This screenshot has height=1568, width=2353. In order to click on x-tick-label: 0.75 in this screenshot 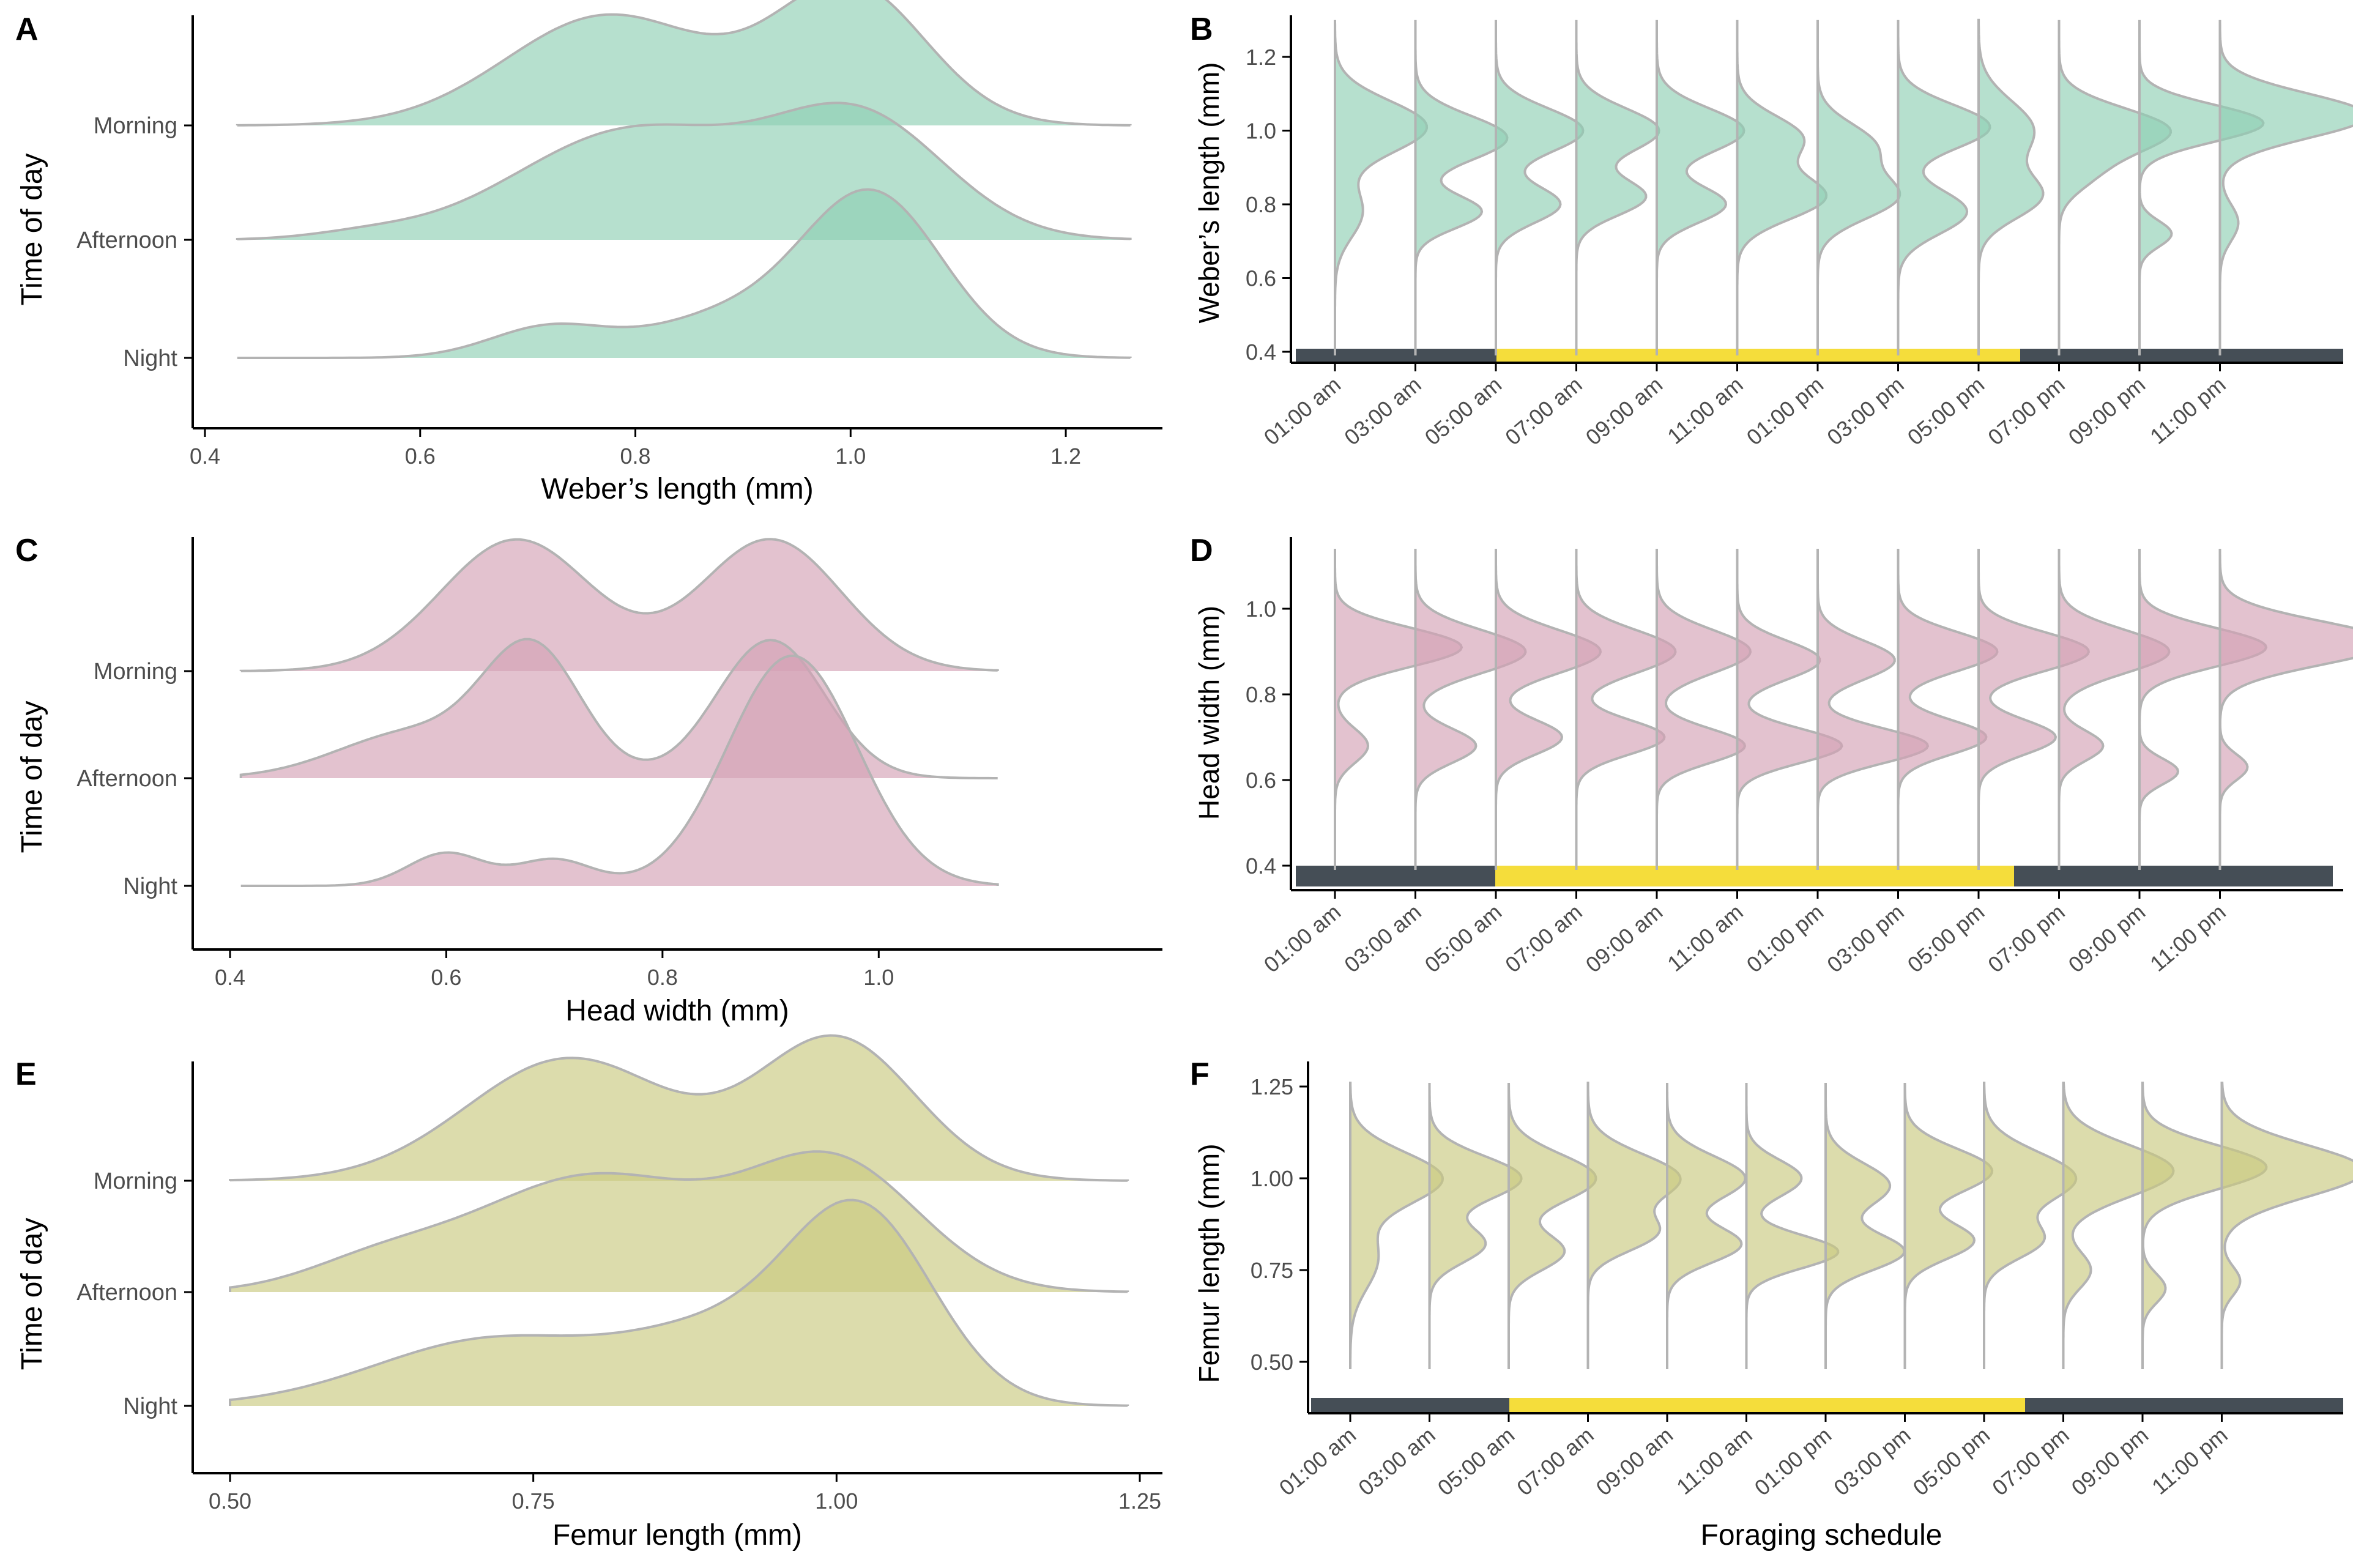, I will do `click(533, 1501)`.